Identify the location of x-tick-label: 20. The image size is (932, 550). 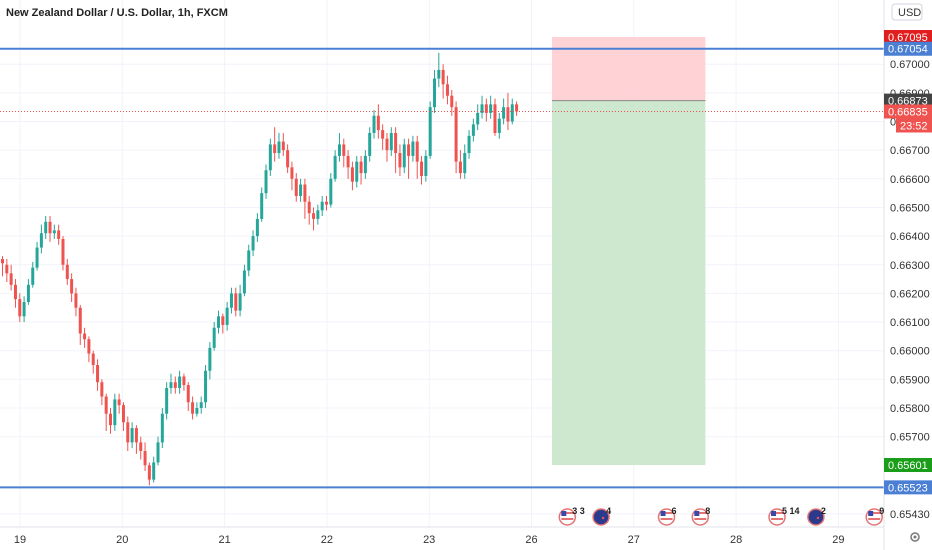
(122, 540).